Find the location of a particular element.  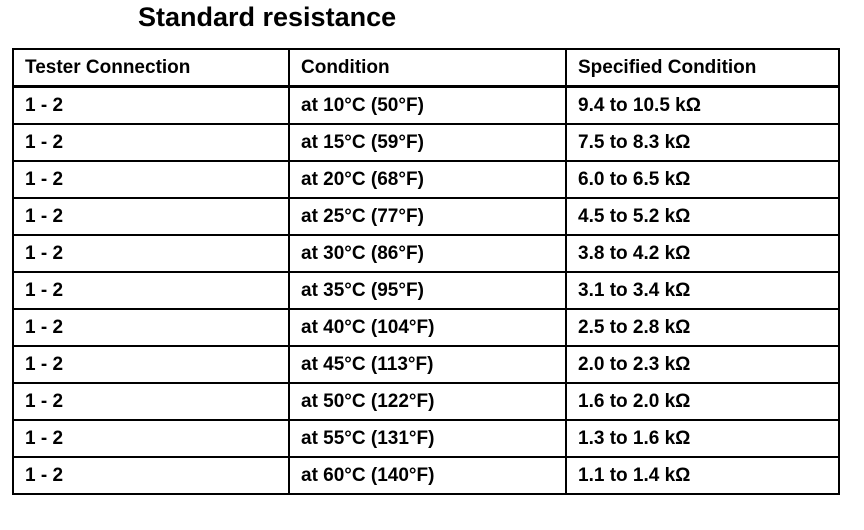

column-header: Condition is located at coordinates (427, 68).